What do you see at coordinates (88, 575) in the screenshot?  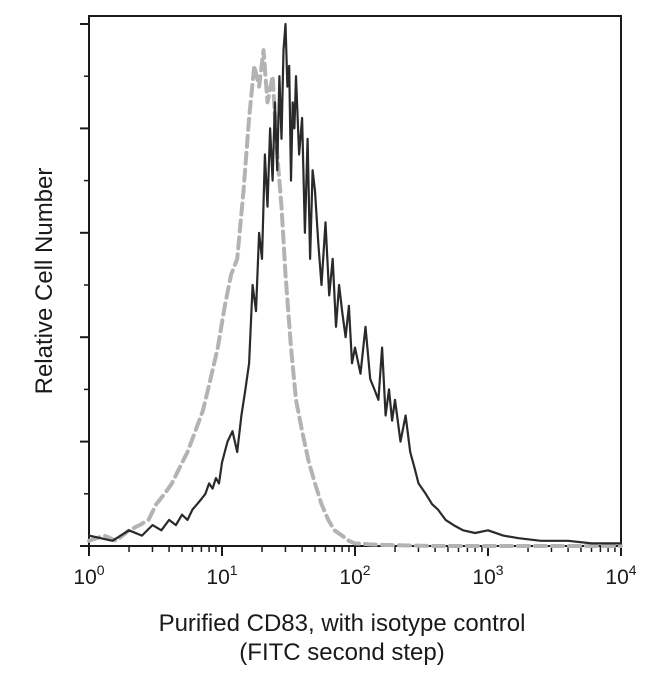 I see `x-tick-label: 10⁰` at bounding box center [88, 575].